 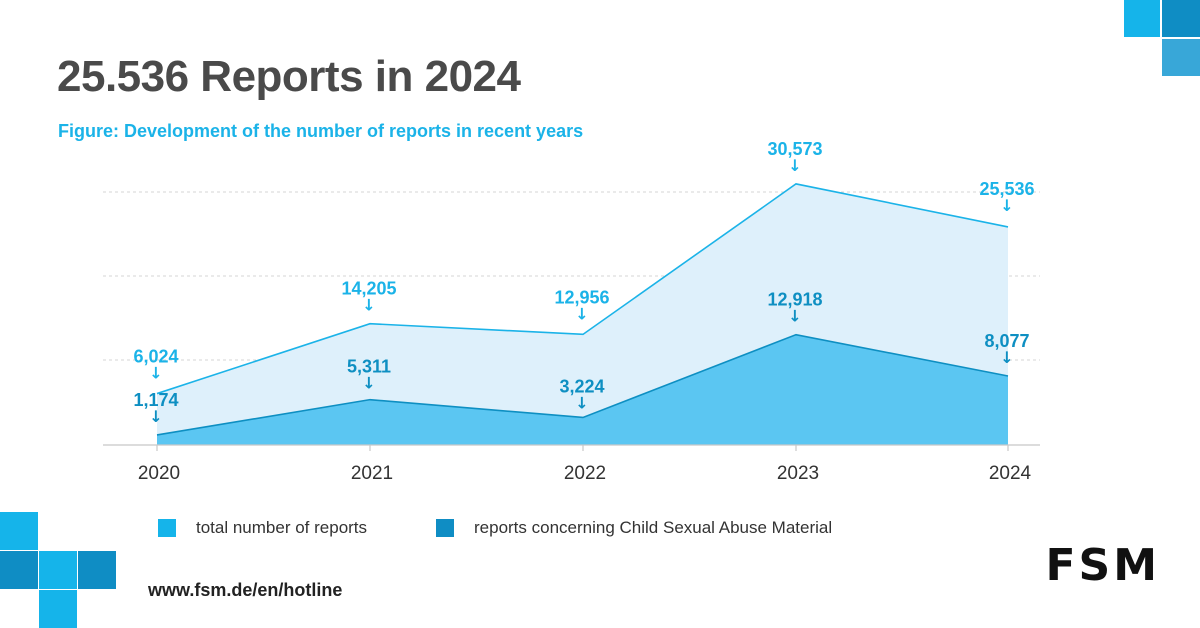 What do you see at coordinates (798, 473) in the screenshot?
I see `x-tick-label: 2023` at bounding box center [798, 473].